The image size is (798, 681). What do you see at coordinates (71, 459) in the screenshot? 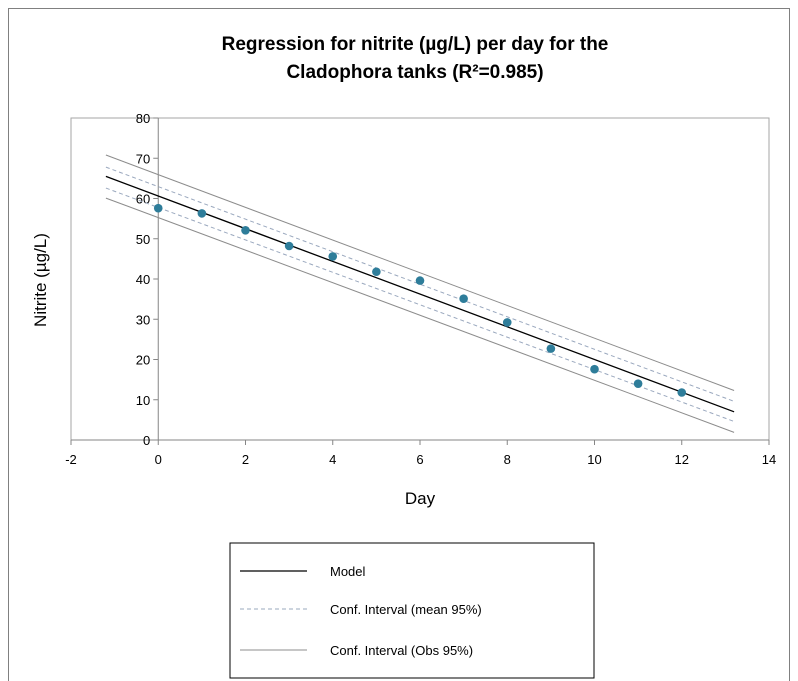
I see `x-tick-label: -2` at bounding box center [71, 459].